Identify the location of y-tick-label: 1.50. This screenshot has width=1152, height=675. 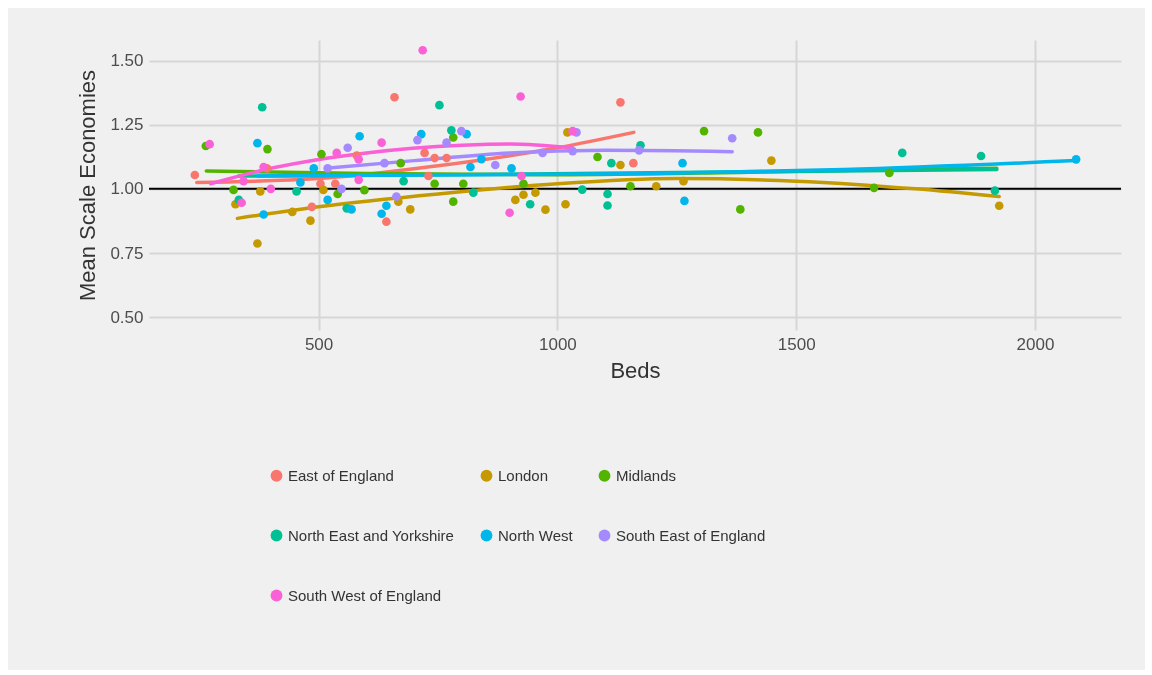
(127, 61).